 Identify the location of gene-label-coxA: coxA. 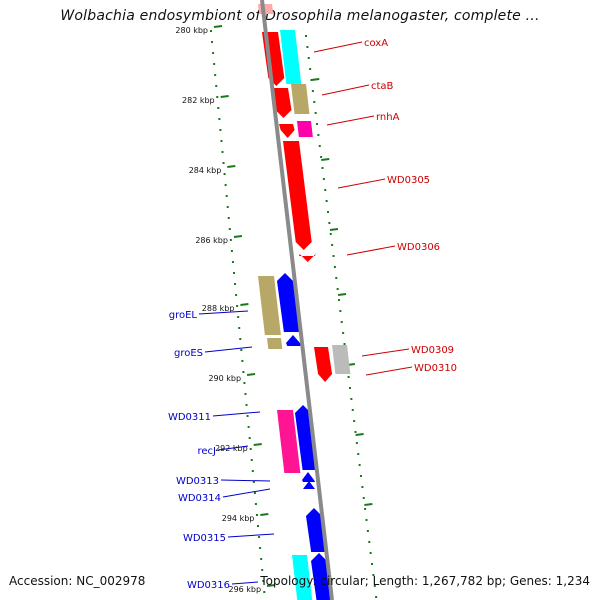
(376, 43).